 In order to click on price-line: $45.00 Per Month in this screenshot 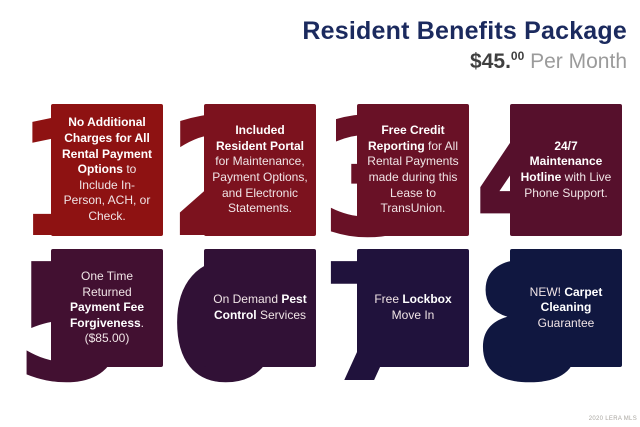, I will do `click(464, 61)`.